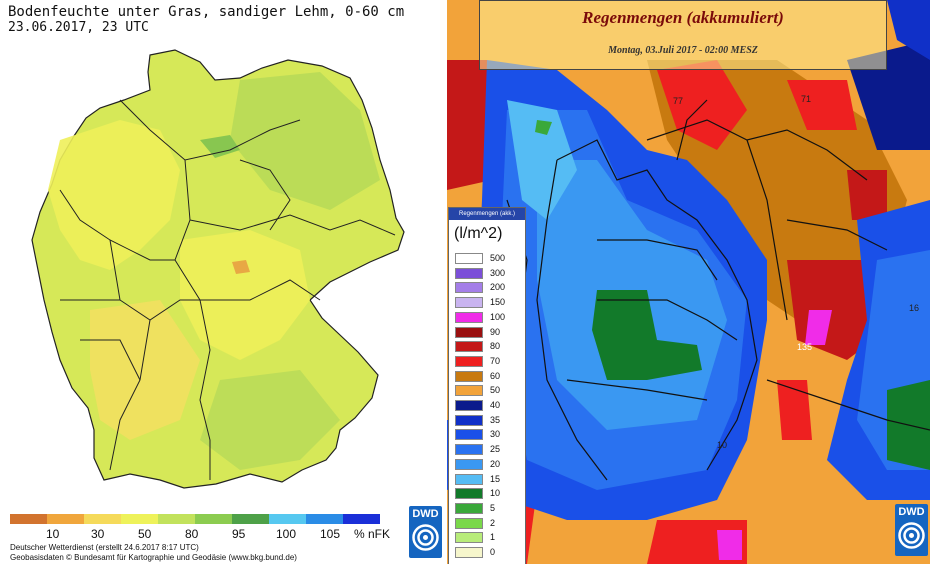 The image size is (930, 564). What do you see at coordinates (498, 272) in the screenshot?
I see `legend-label: 300` at bounding box center [498, 272].